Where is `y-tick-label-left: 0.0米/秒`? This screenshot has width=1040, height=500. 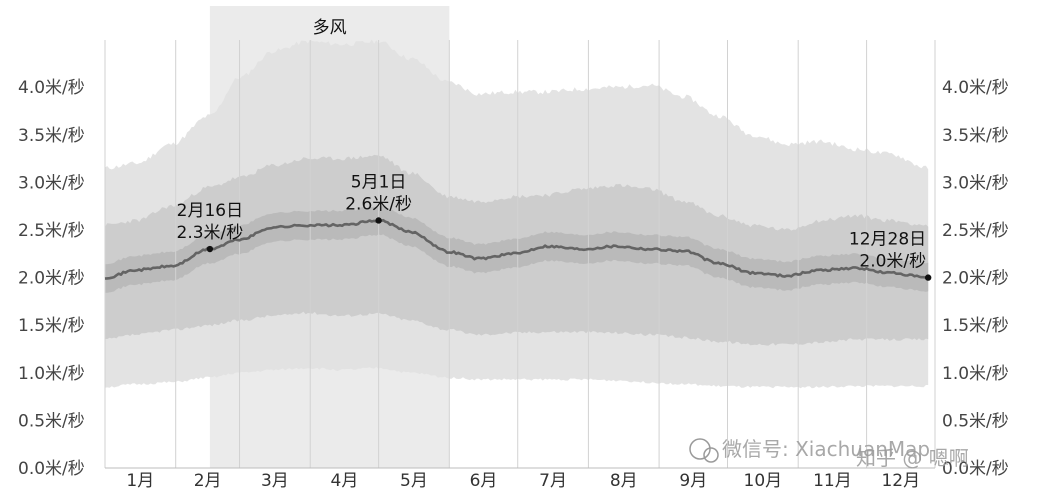 y-tick-label-left: 0.0米/秒 is located at coordinates (51, 469).